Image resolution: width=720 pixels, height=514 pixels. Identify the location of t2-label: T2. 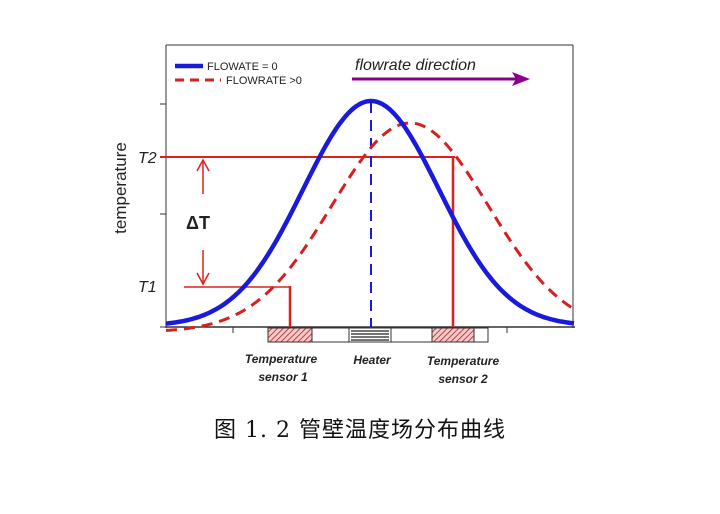
(147, 158).